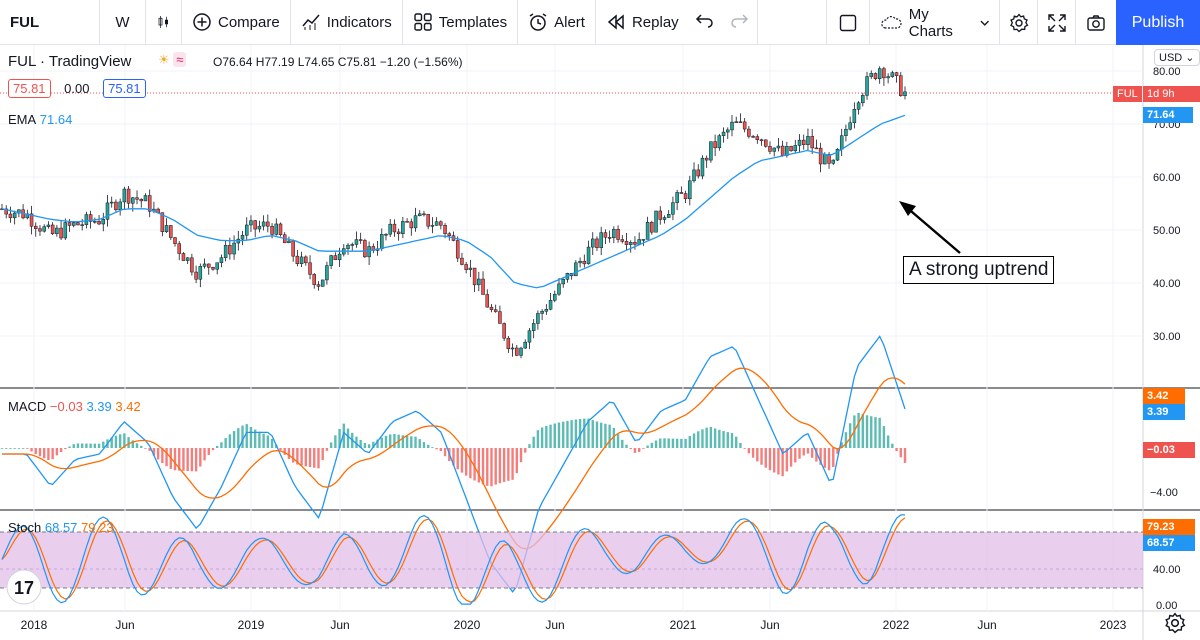  I want to click on alert-button: Alert, so click(557, 22).